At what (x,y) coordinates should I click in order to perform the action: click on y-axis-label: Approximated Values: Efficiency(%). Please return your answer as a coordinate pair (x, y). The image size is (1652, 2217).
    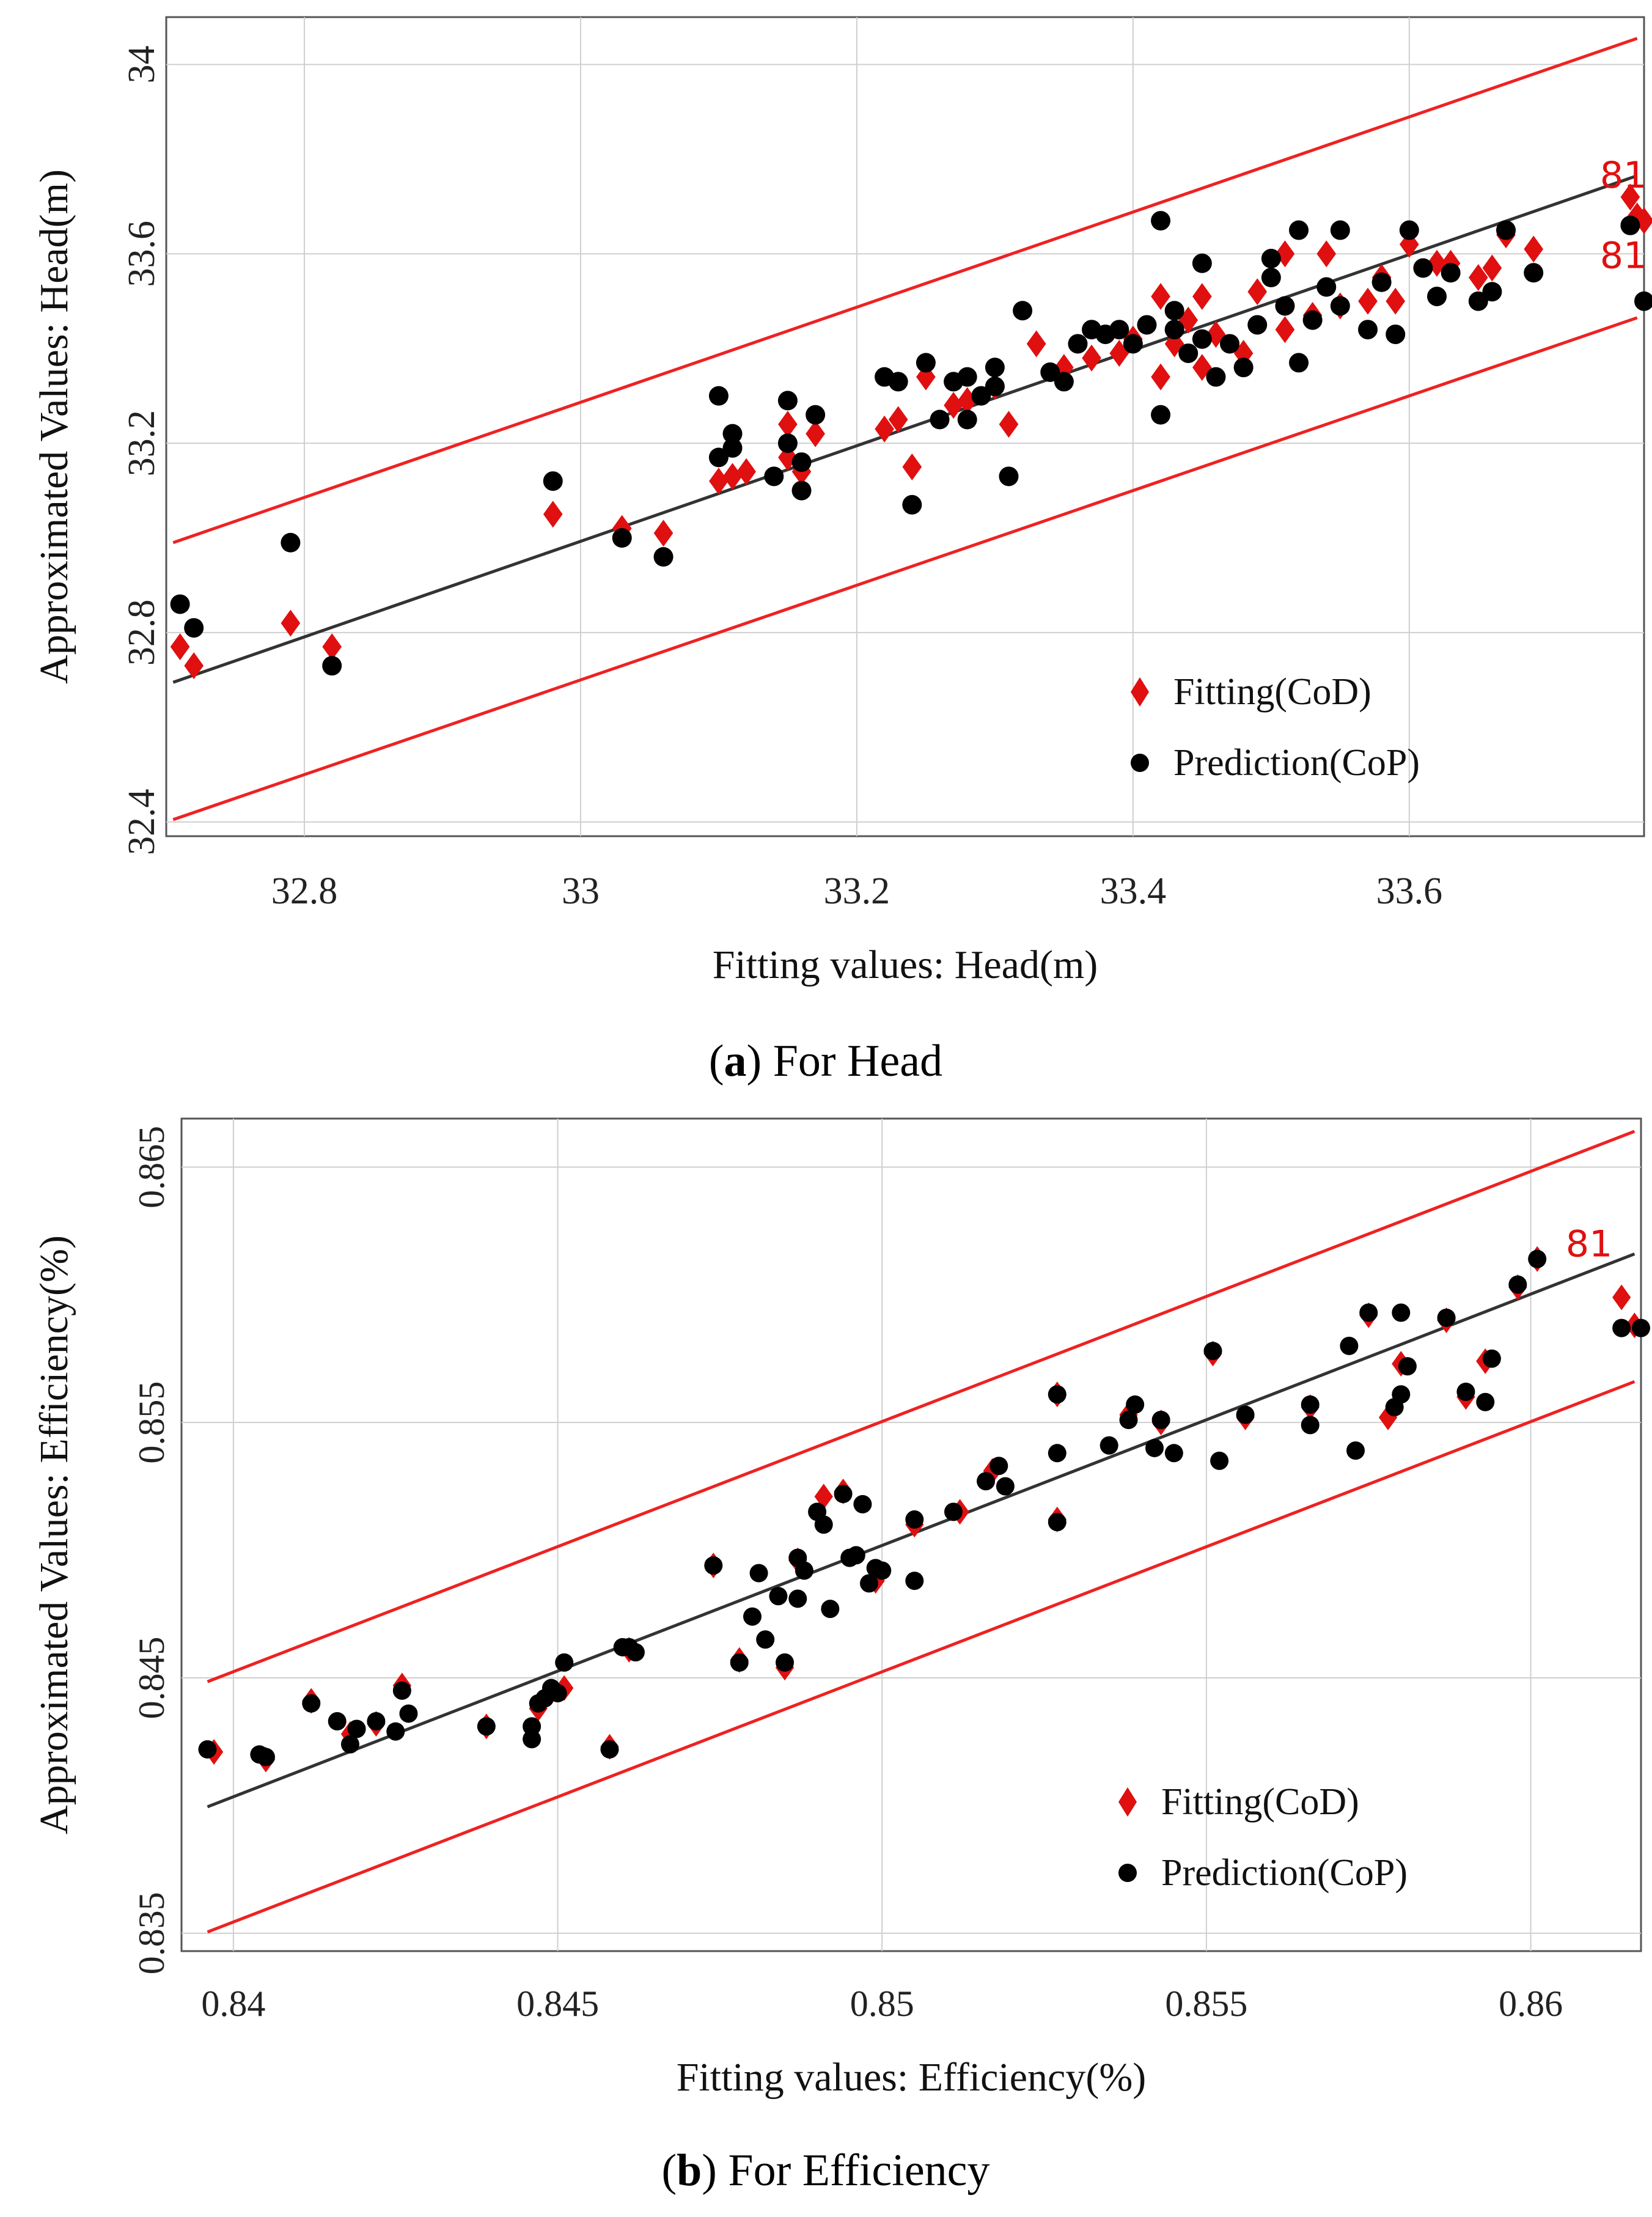
    Looking at the image, I should click on (54, 1534).